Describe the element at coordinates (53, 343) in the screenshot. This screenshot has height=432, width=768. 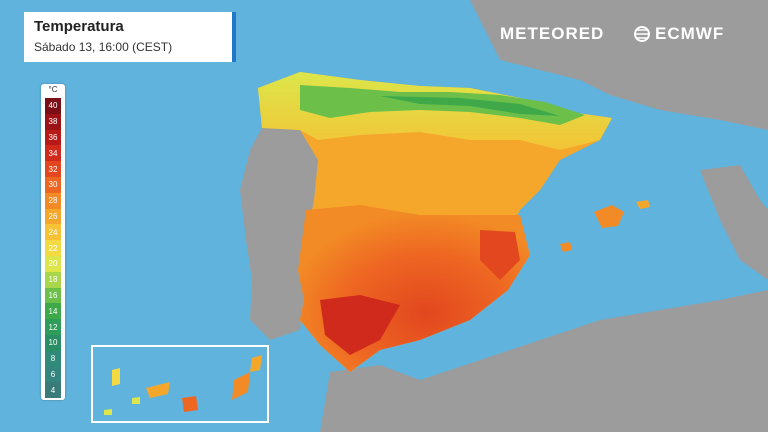
I see `legend-swatch: 10` at that location.